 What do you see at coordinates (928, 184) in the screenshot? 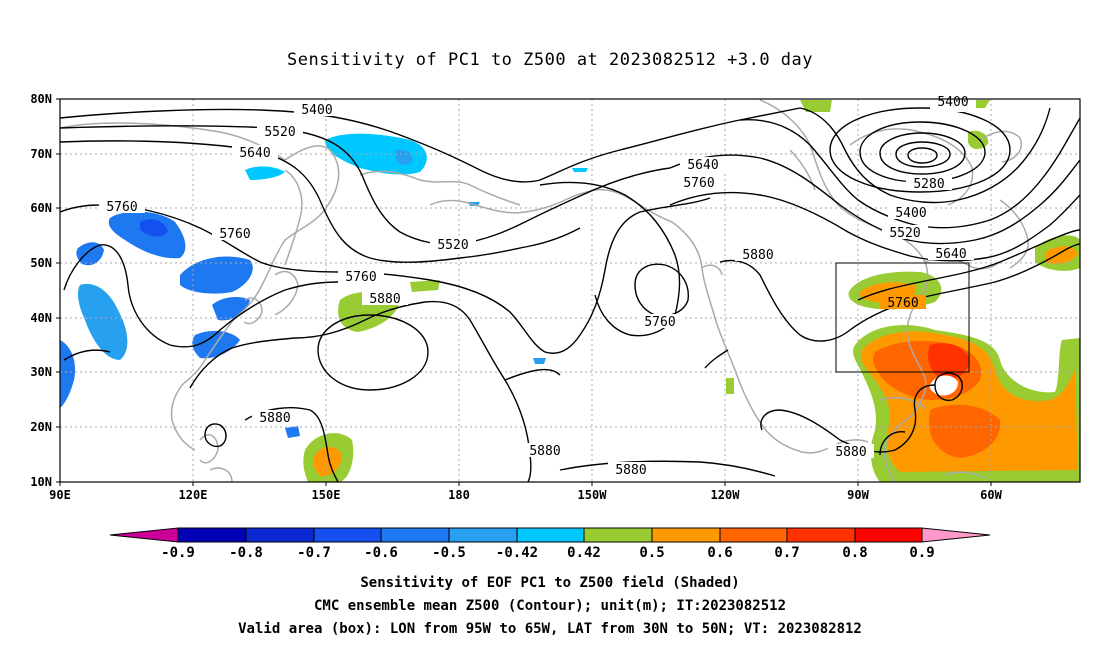
I see `svg-text: 5280` at bounding box center [928, 184].